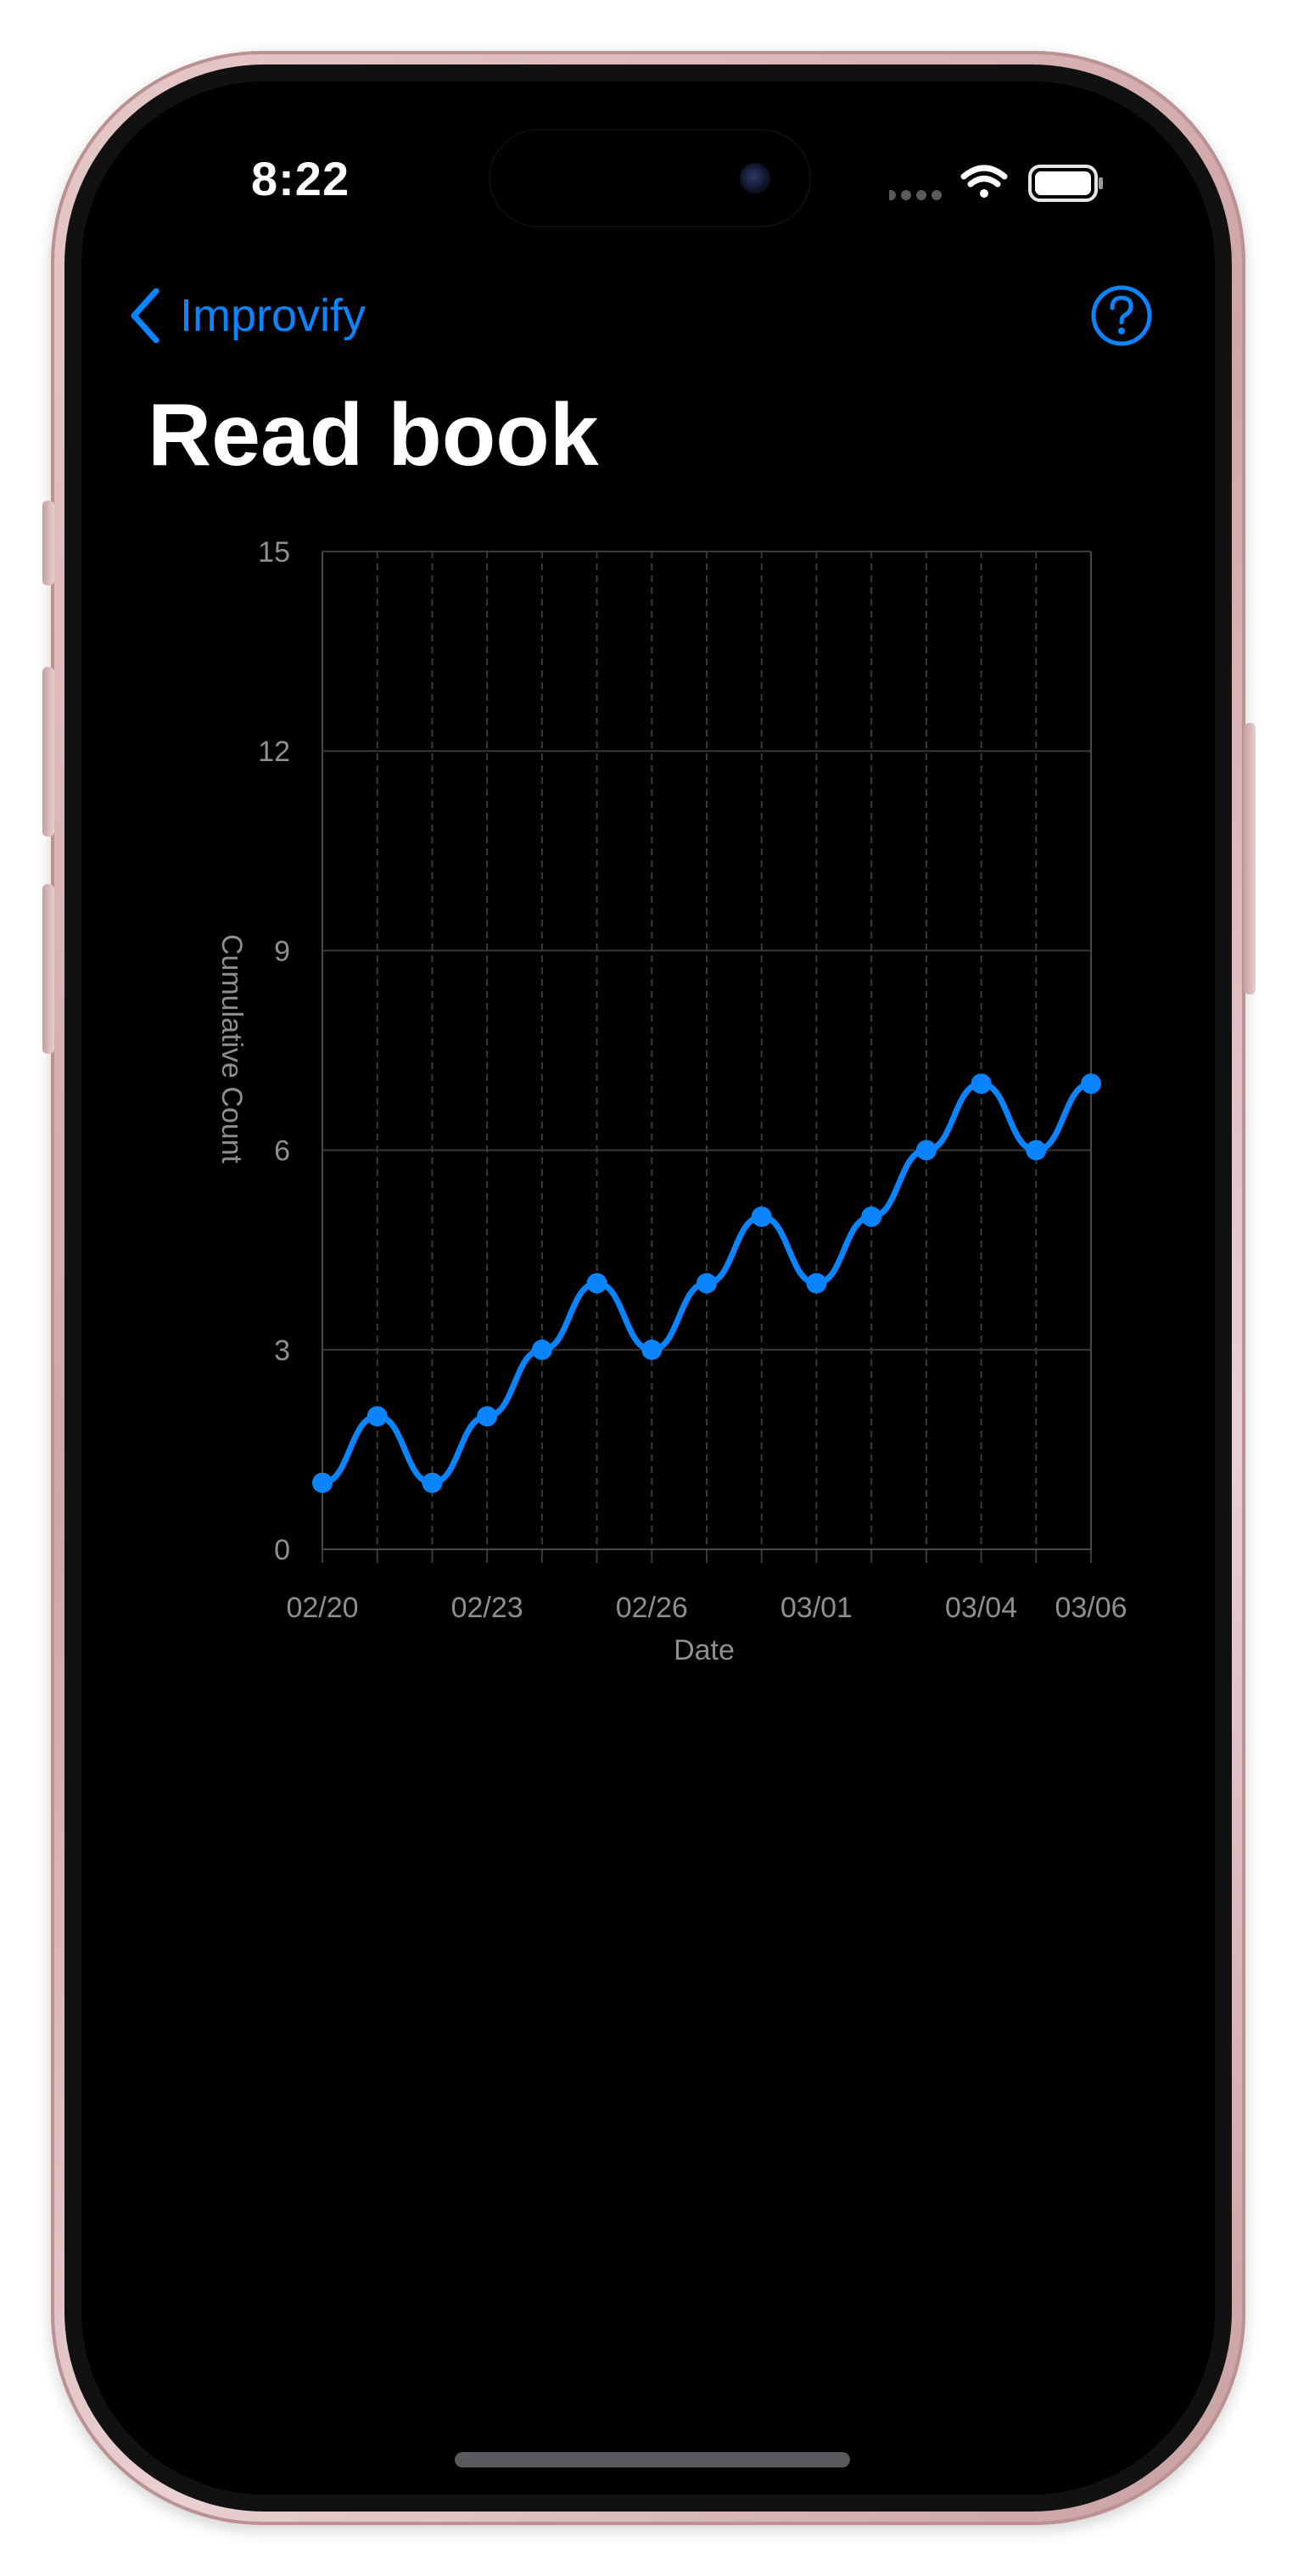  Describe the element at coordinates (48, 969) in the screenshot. I see `volume-down-button` at that location.